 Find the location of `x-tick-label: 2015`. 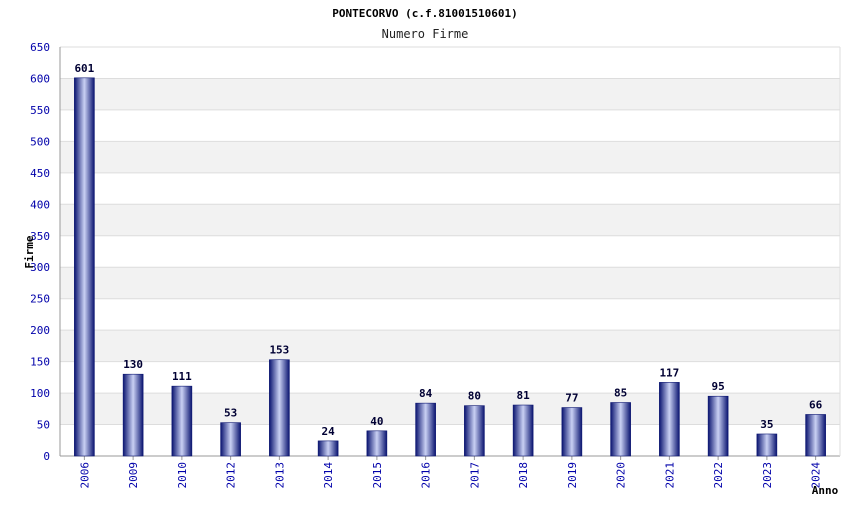

x-tick-label: 2015 is located at coordinates (377, 475).